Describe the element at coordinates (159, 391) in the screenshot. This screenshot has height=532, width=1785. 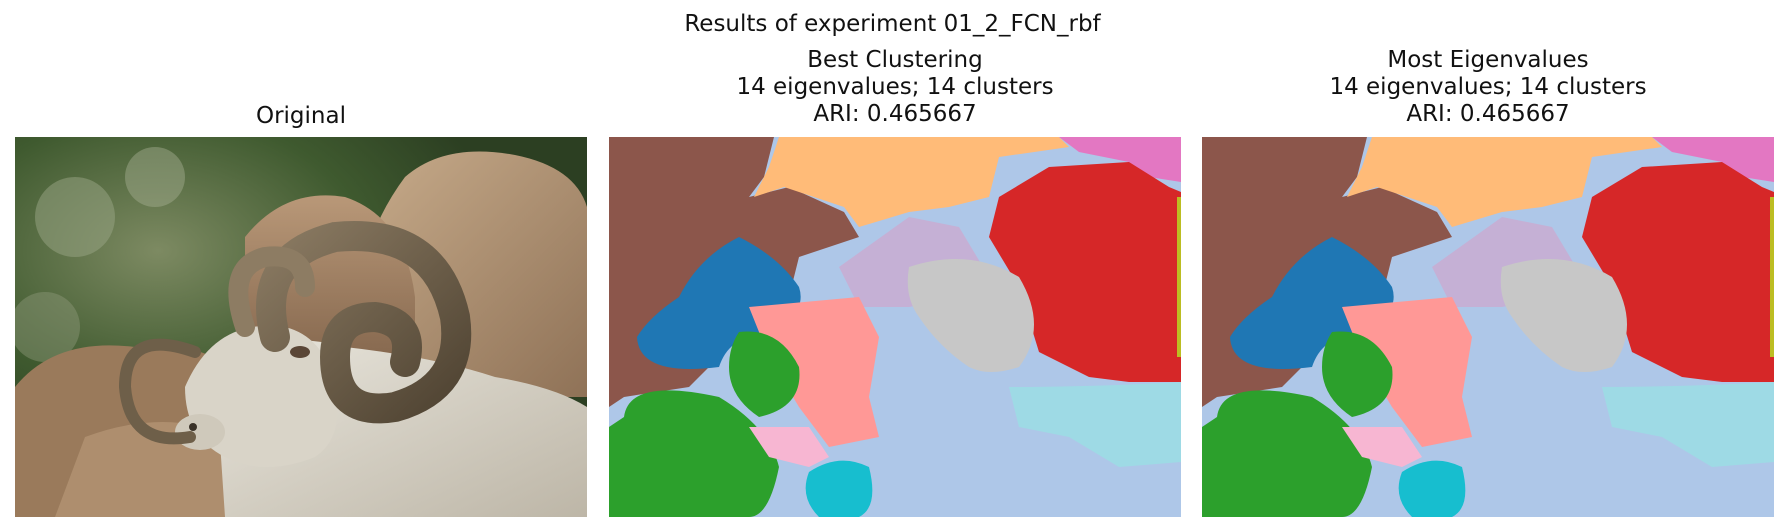
I see `ram-horn-left` at that location.